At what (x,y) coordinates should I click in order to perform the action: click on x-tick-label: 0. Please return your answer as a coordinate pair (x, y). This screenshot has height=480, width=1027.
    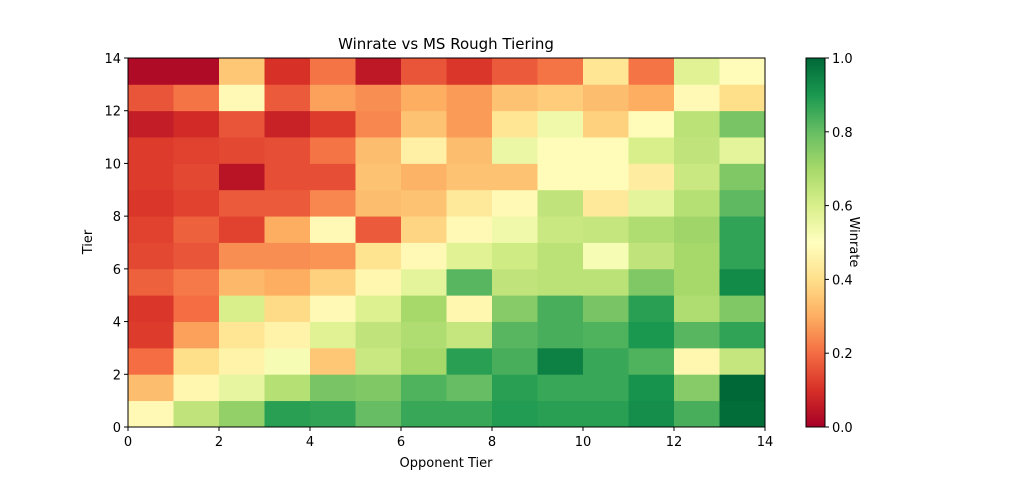
    Looking at the image, I should click on (128, 442).